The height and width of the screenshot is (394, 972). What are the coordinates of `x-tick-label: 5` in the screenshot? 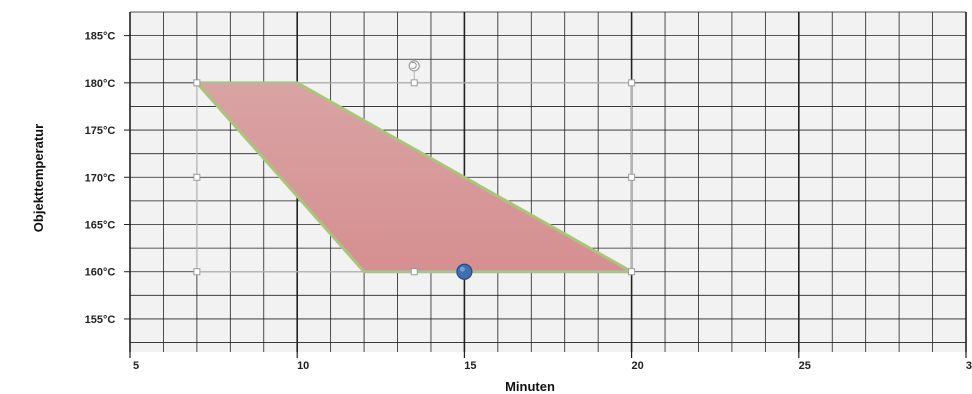 It's located at (136, 366).